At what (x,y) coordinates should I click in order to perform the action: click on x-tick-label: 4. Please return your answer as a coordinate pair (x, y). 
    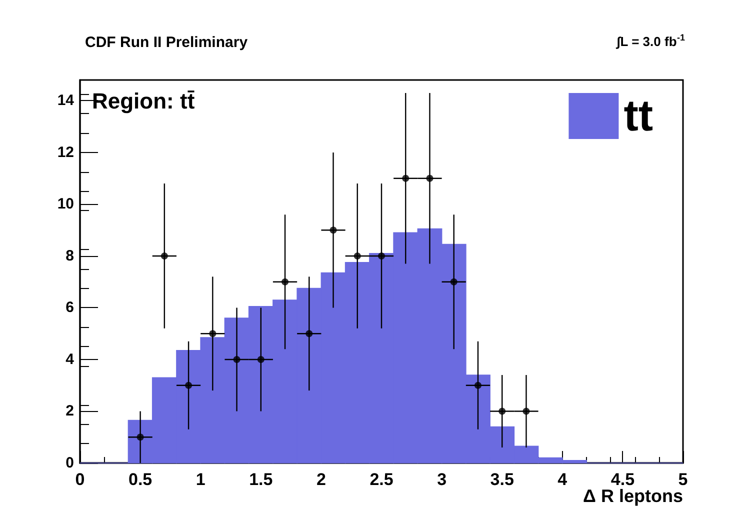
    Looking at the image, I should click on (563, 479).